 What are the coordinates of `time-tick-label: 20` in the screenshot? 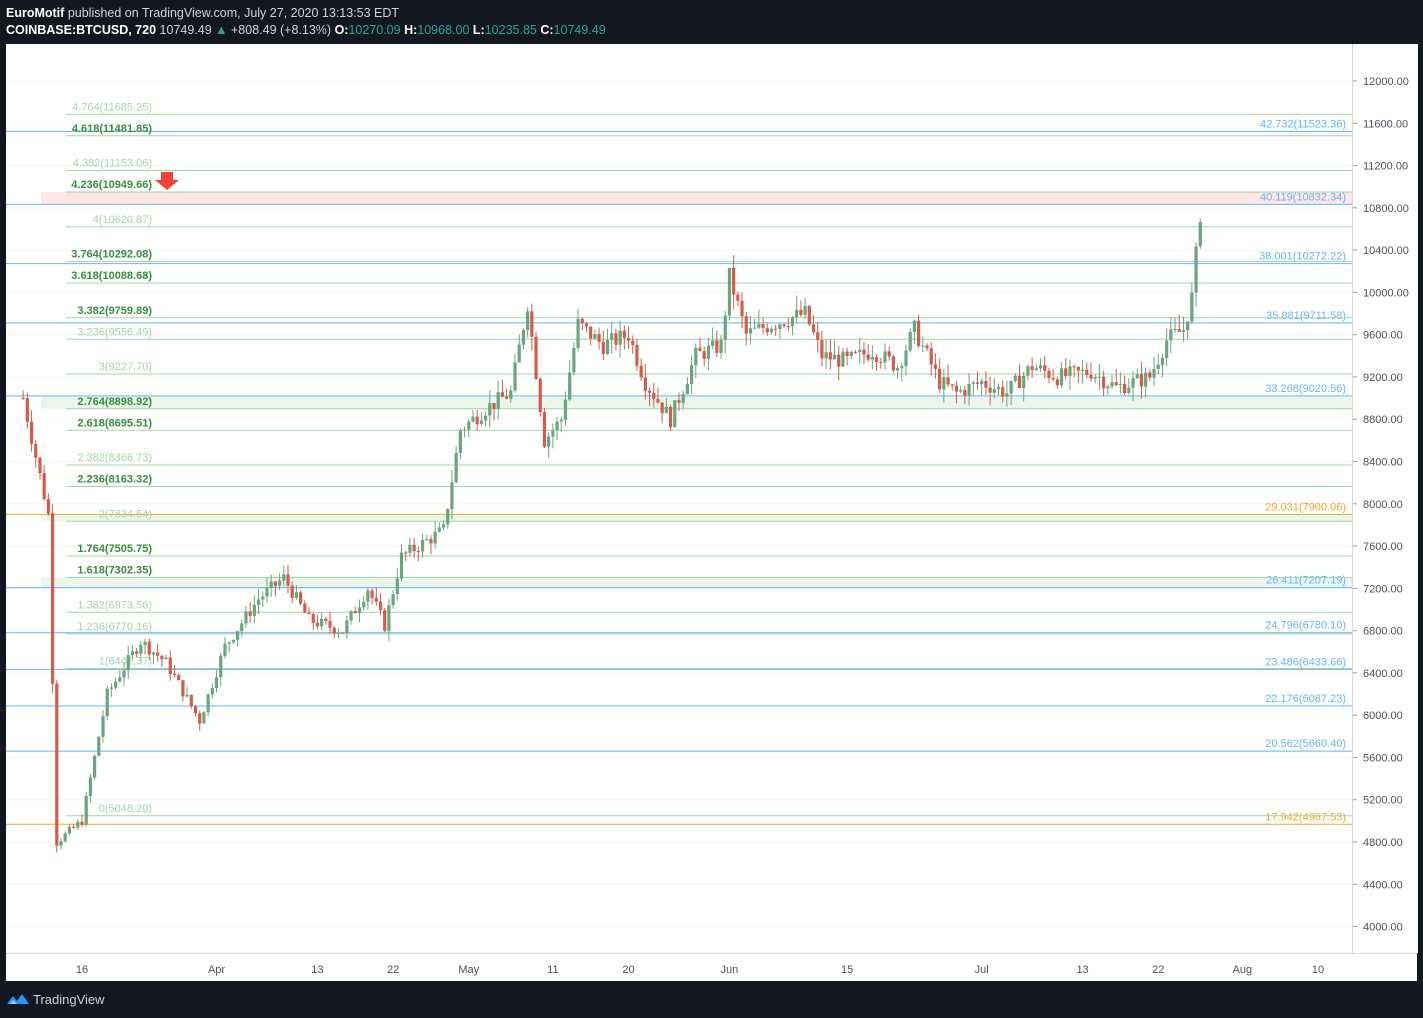 It's located at (628, 970).